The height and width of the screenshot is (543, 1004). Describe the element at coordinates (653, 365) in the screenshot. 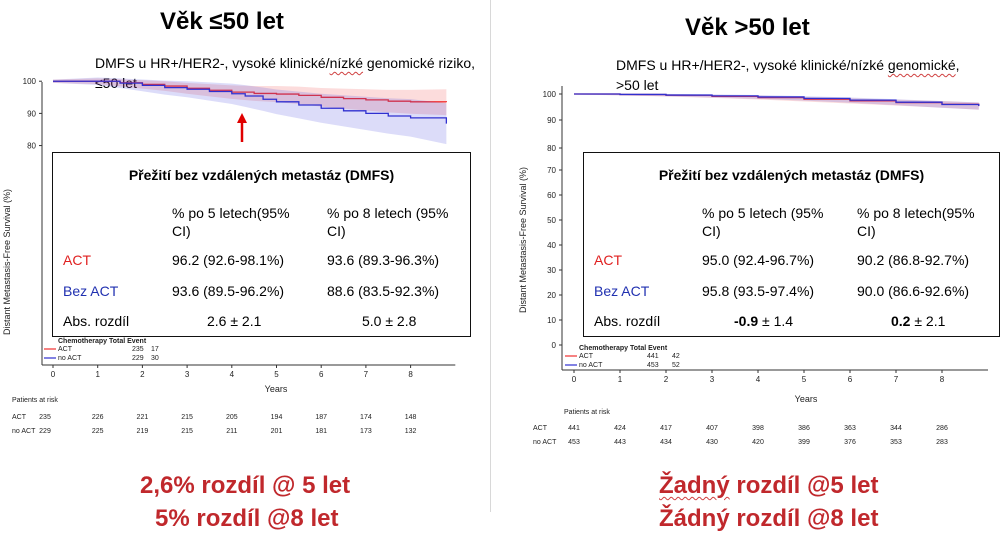

I see `legend-total: 453` at that location.